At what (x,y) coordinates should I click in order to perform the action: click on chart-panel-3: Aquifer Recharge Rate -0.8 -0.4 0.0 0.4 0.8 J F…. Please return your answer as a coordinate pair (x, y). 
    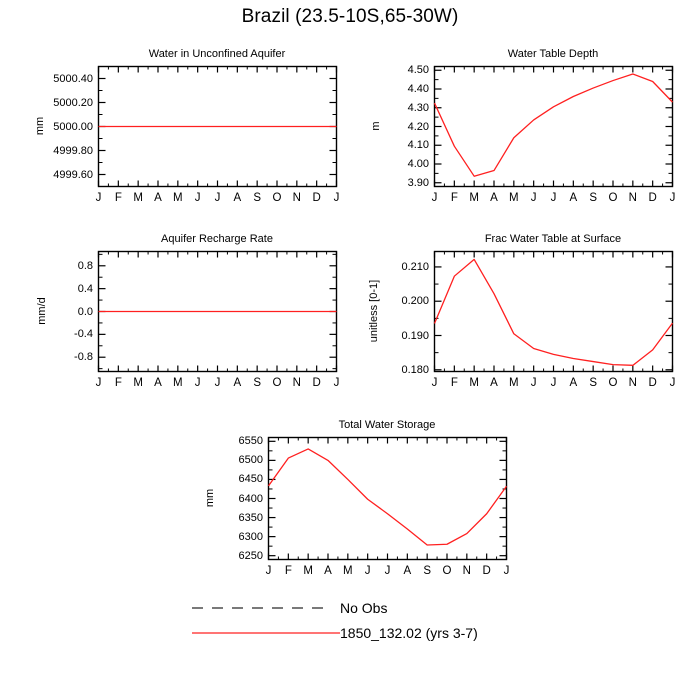
    Looking at the image, I should click on (187, 314).